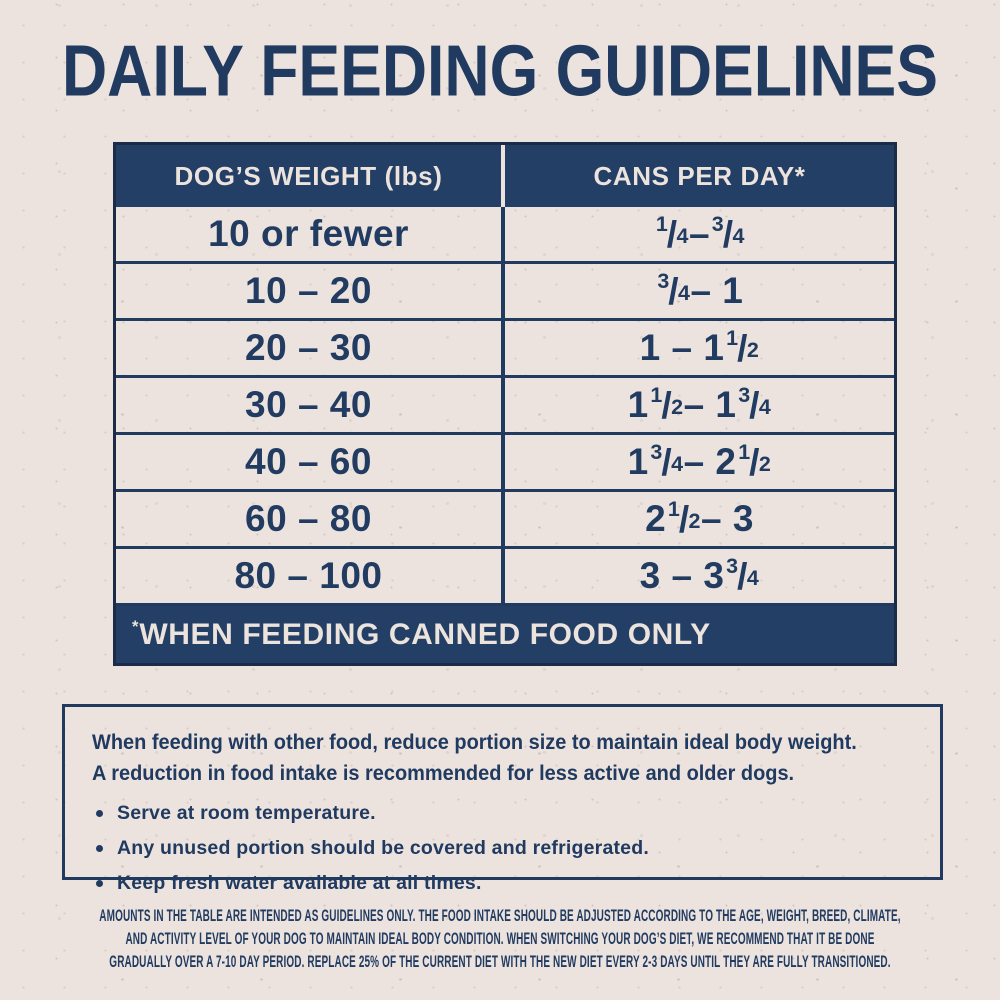 The height and width of the screenshot is (1000, 1000). What do you see at coordinates (516, 813) in the screenshot?
I see `bullet-item: Serve at room temperature.` at bounding box center [516, 813].